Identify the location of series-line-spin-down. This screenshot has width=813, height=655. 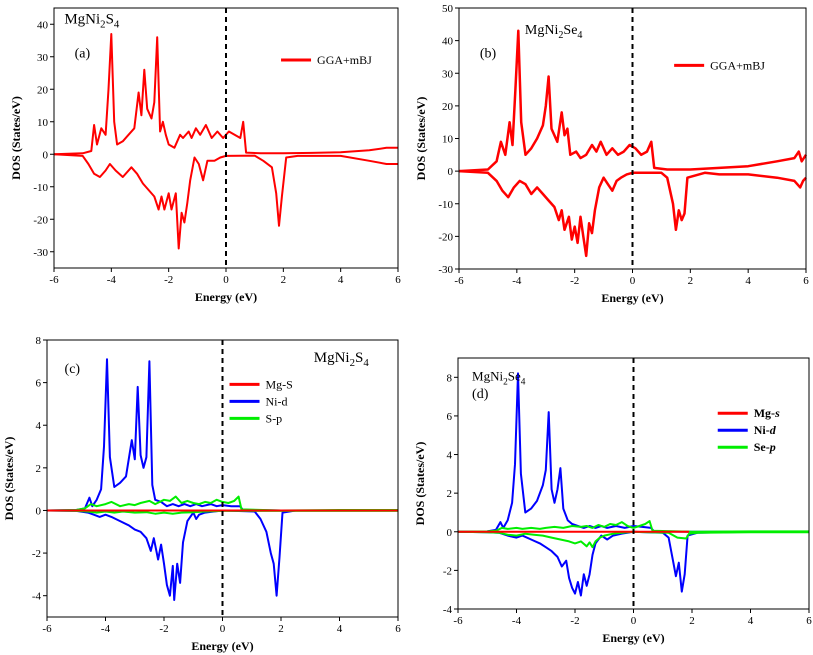
(632, 213).